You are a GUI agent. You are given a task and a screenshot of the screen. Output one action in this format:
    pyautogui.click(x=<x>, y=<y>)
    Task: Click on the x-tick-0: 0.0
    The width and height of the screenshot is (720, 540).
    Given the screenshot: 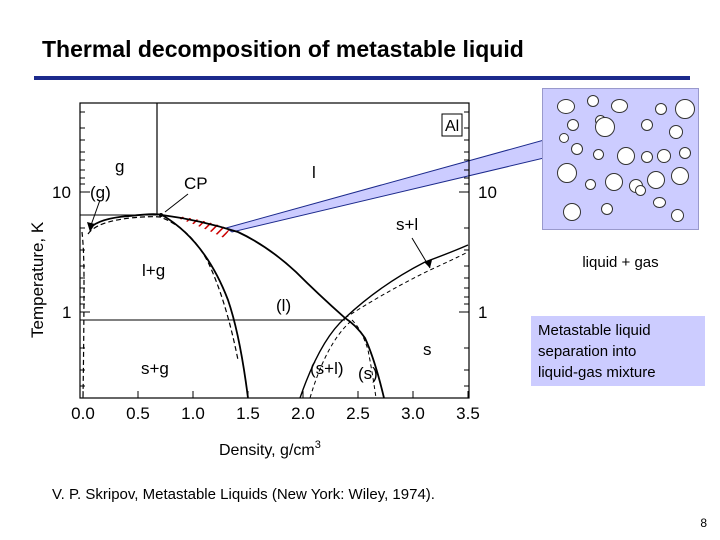 What is the action you would take?
    pyautogui.click(x=83, y=413)
    